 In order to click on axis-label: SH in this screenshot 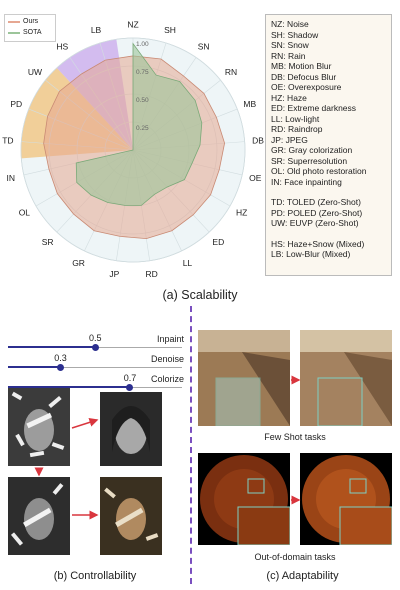, I will do `click(170, 30)`.